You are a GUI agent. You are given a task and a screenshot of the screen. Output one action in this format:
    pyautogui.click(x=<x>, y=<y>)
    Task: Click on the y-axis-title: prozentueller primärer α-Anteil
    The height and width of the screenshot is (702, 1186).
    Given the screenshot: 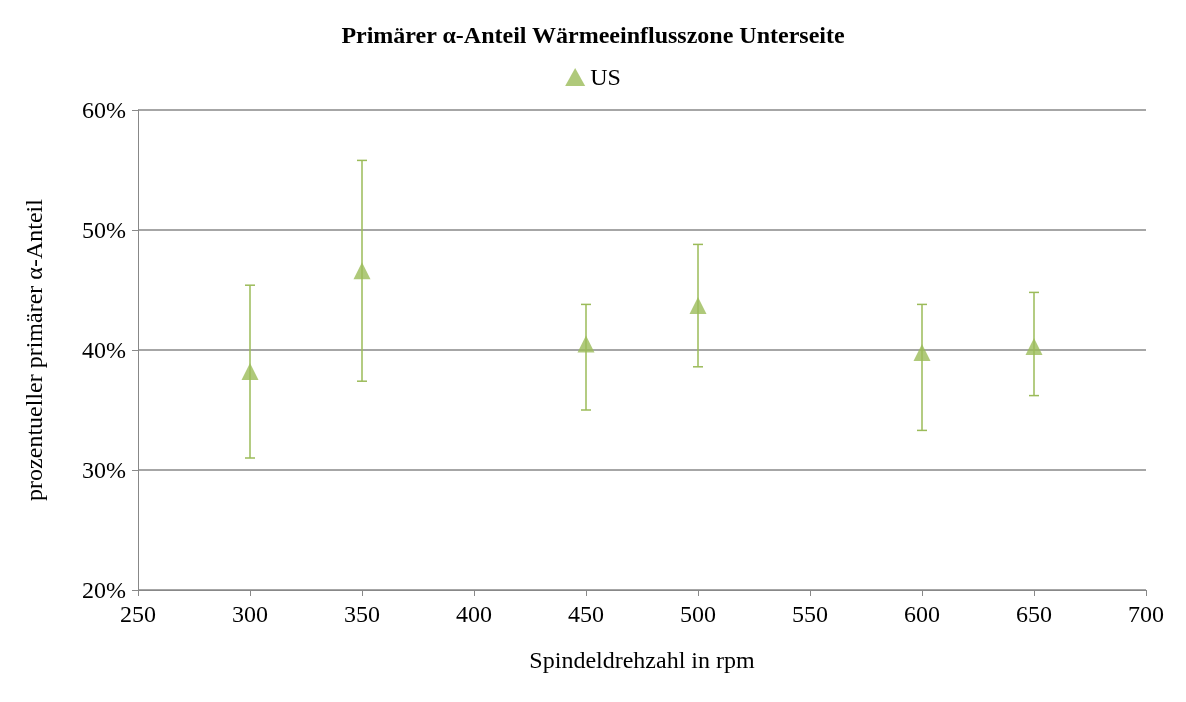 What is the action you would take?
    pyautogui.click(x=34, y=349)
    